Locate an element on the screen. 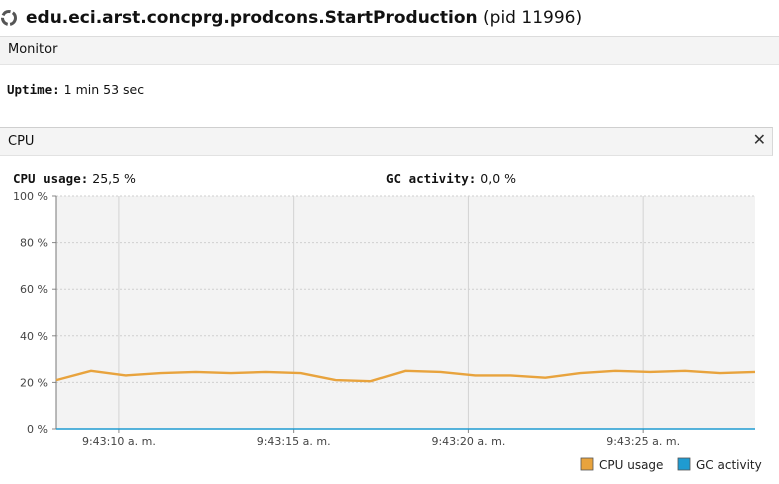 This screenshot has width=779, height=484. uptime-label: Uptime: is located at coordinates (33, 89).